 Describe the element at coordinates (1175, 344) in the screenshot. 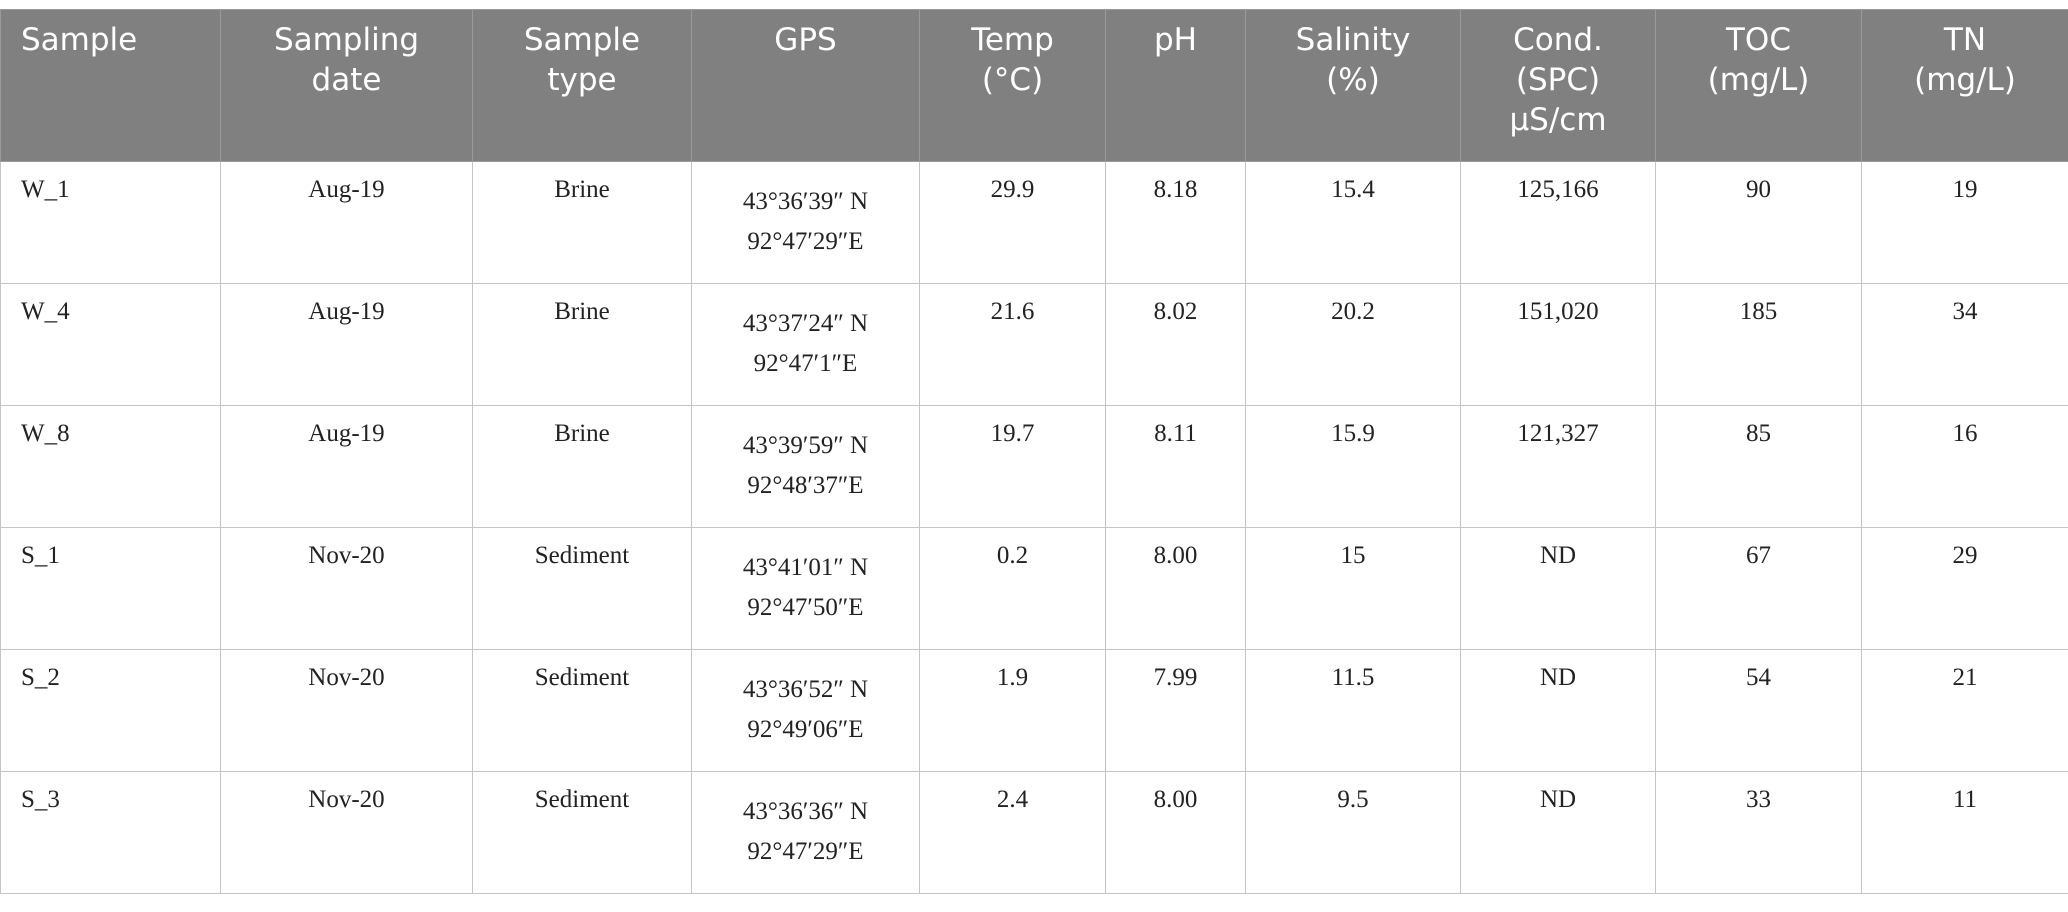

I see `table-cell: 8.02` at that location.